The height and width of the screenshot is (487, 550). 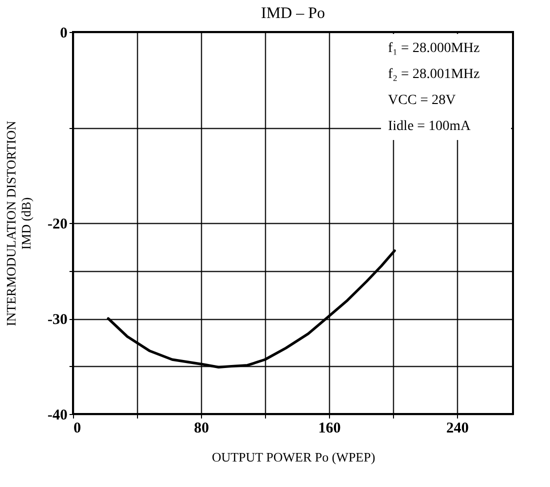 What do you see at coordinates (201, 428) in the screenshot?
I see `x-tick-label: 80` at bounding box center [201, 428].